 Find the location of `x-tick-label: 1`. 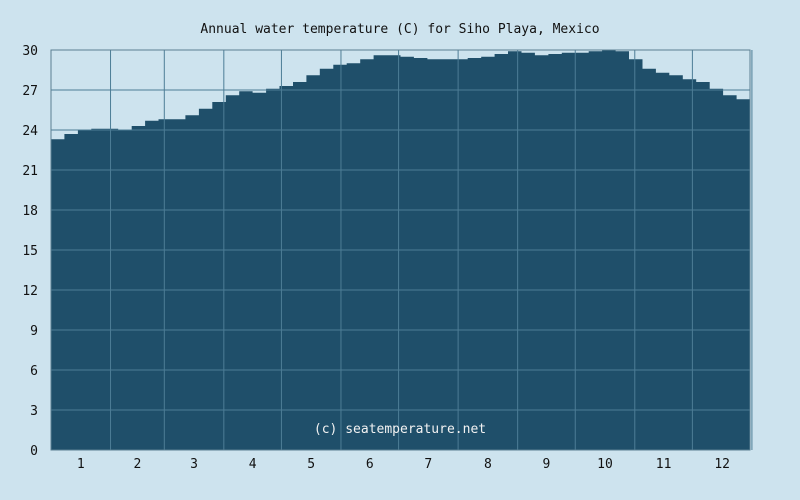

x-tick-label: 1 is located at coordinates (81, 464).